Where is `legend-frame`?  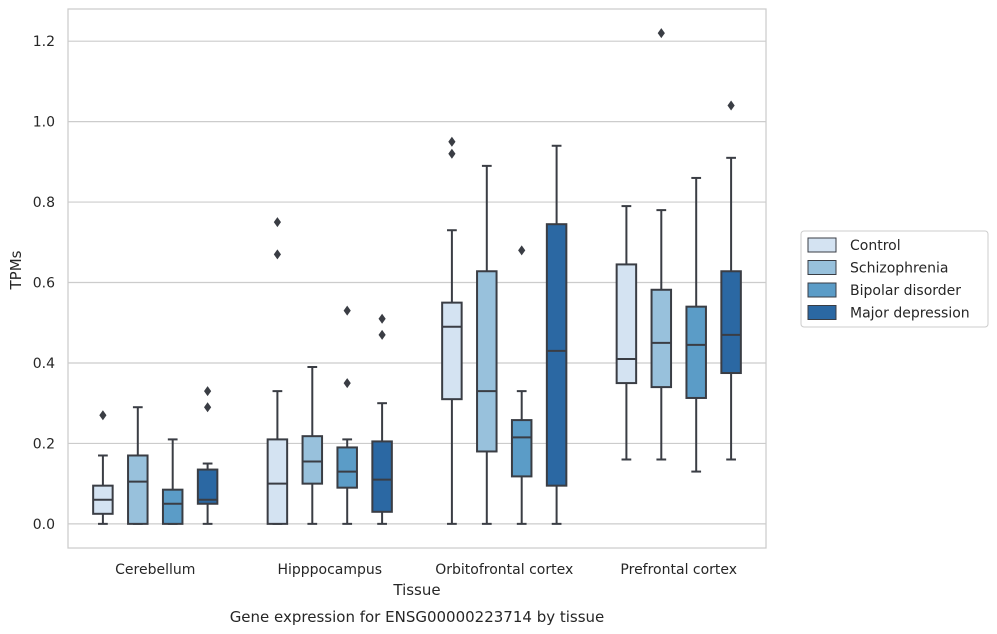
legend-frame is located at coordinates (894, 279).